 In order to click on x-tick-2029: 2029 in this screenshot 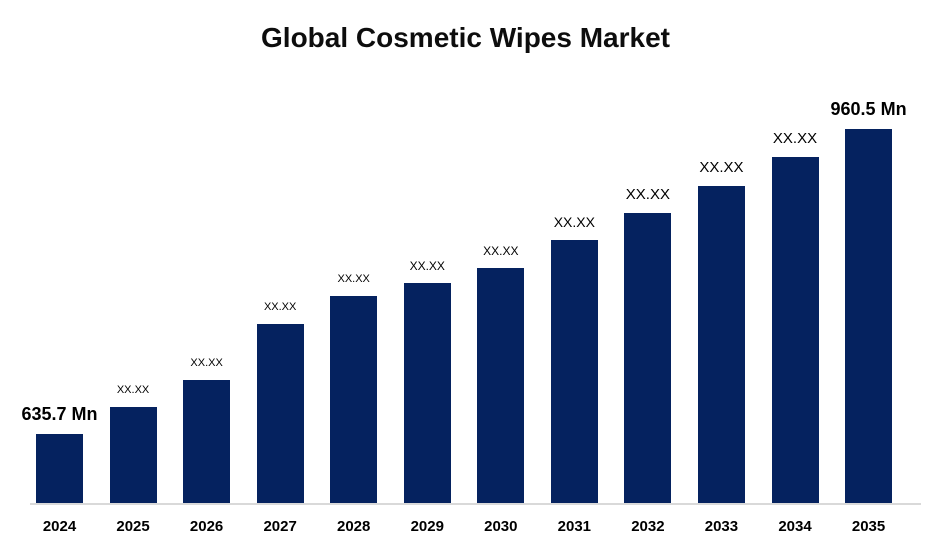, I will do `click(427, 526)`.